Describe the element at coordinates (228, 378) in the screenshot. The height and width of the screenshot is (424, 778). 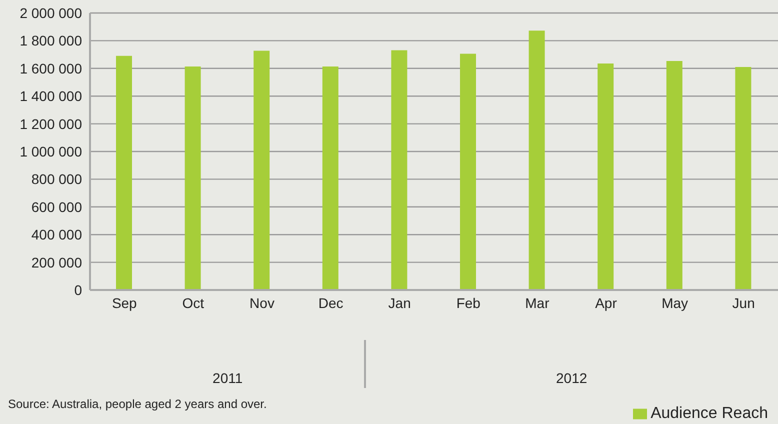
I see `text: 2011` at that location.